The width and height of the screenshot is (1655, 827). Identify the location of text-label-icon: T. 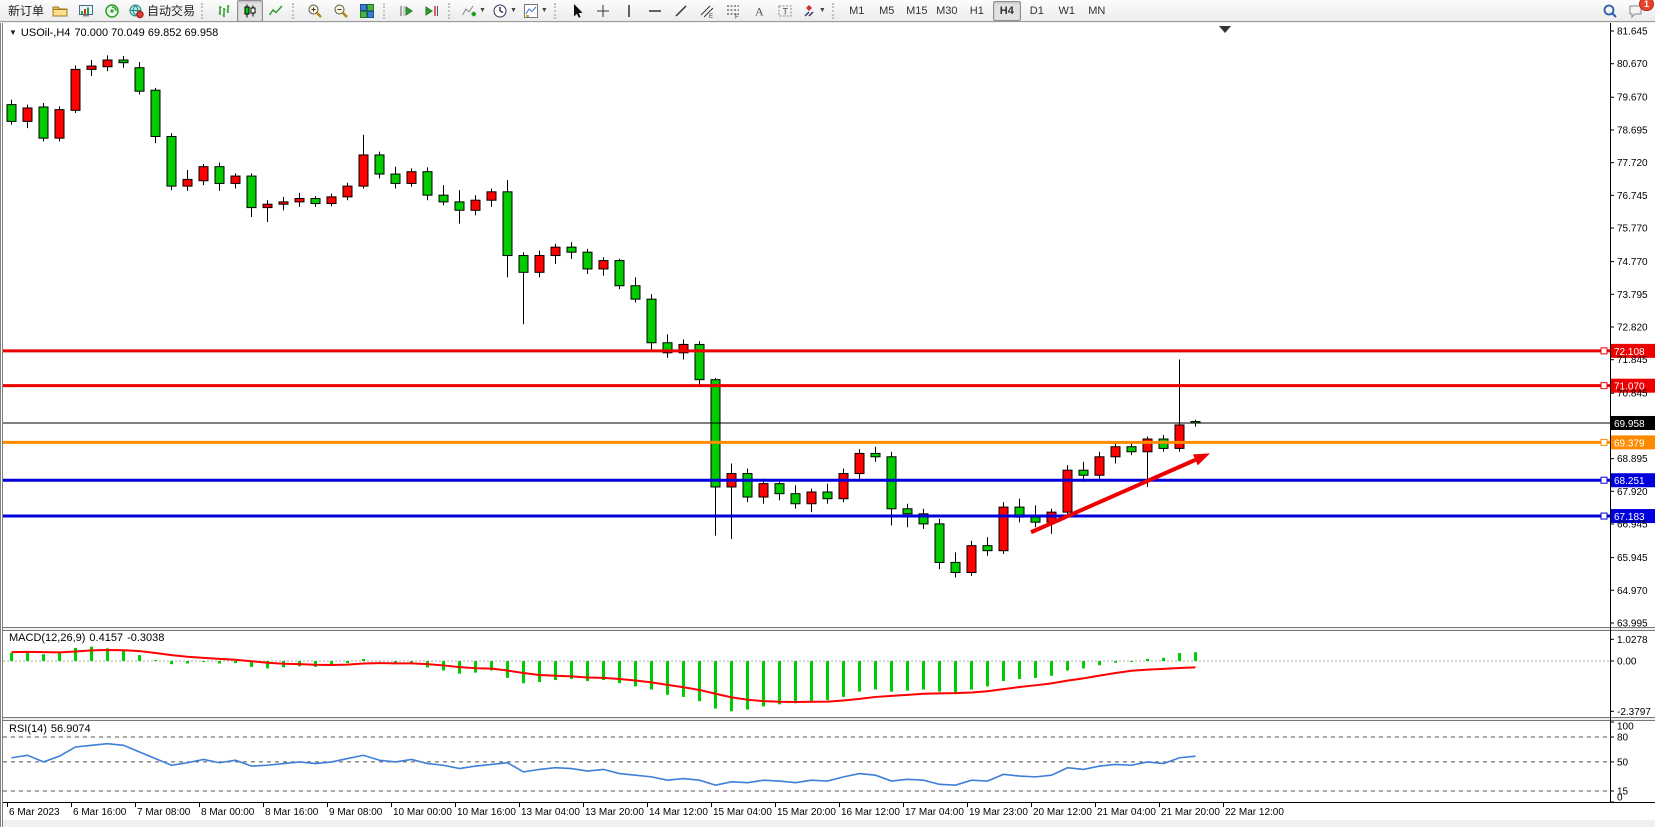
(785, 11).